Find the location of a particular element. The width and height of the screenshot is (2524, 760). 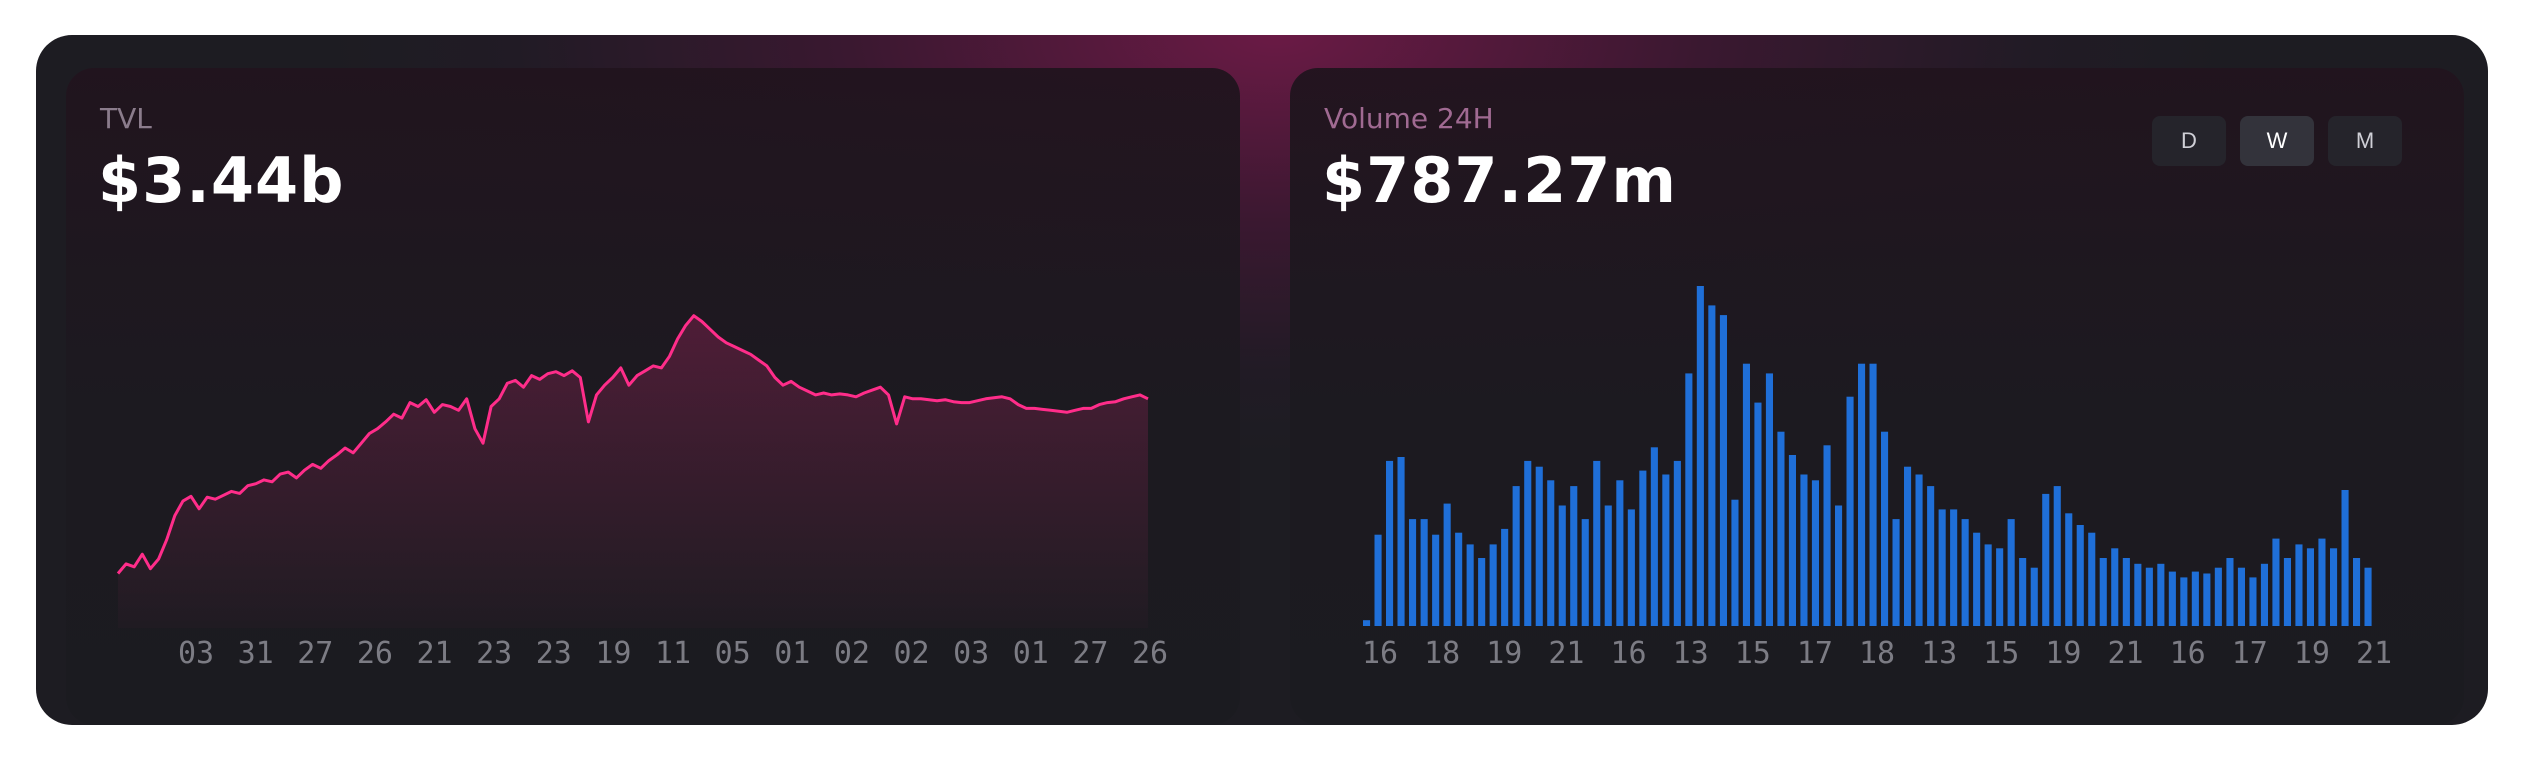

volume-value: $787.27m is located at coordinates (1499, 180).